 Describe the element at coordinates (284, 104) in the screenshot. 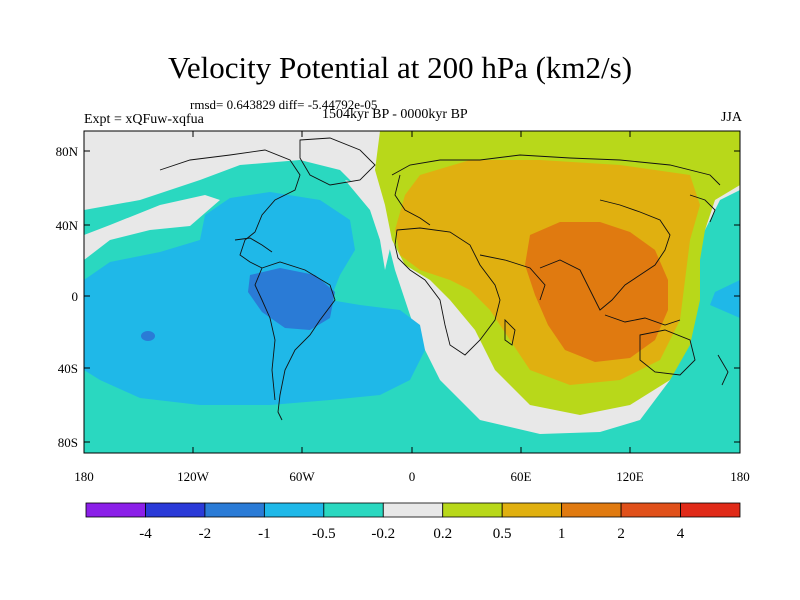

I see `stats-line: rmsd= 0.643829 diff= -5.44792e-05` at that location.